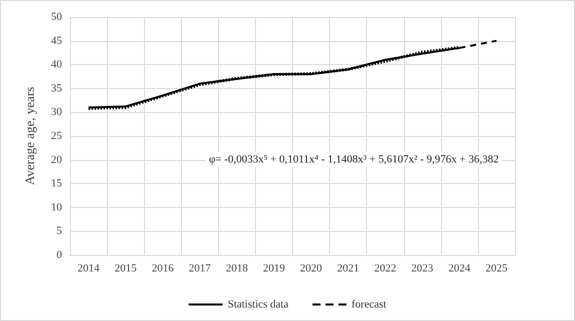 This screenshot has height=321, width=575. What do you see at coordinates (56, 40) in the screenshot?
I see `y-tick-label: 45` at bounding box center [56, 40].